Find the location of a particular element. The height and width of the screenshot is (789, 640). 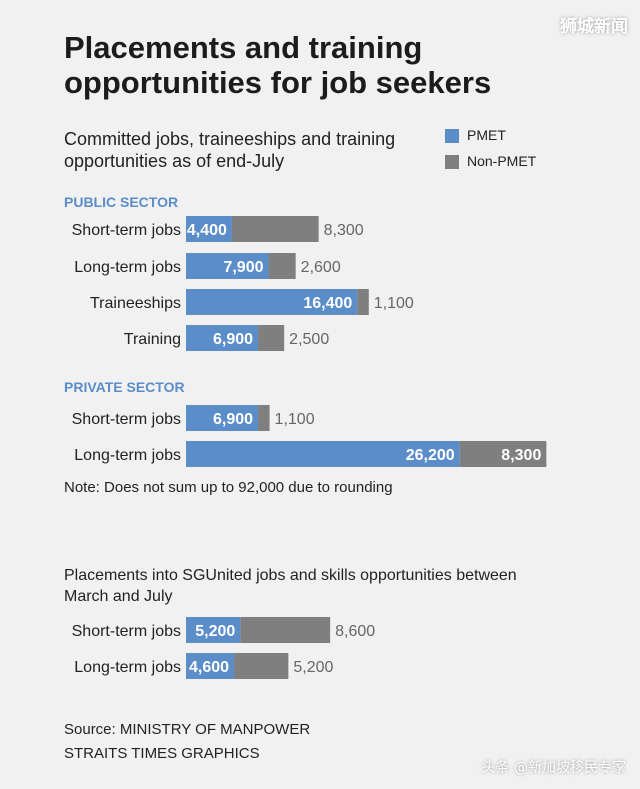

data-label-pmet: 4,600 is located at coordinates (209, 667).